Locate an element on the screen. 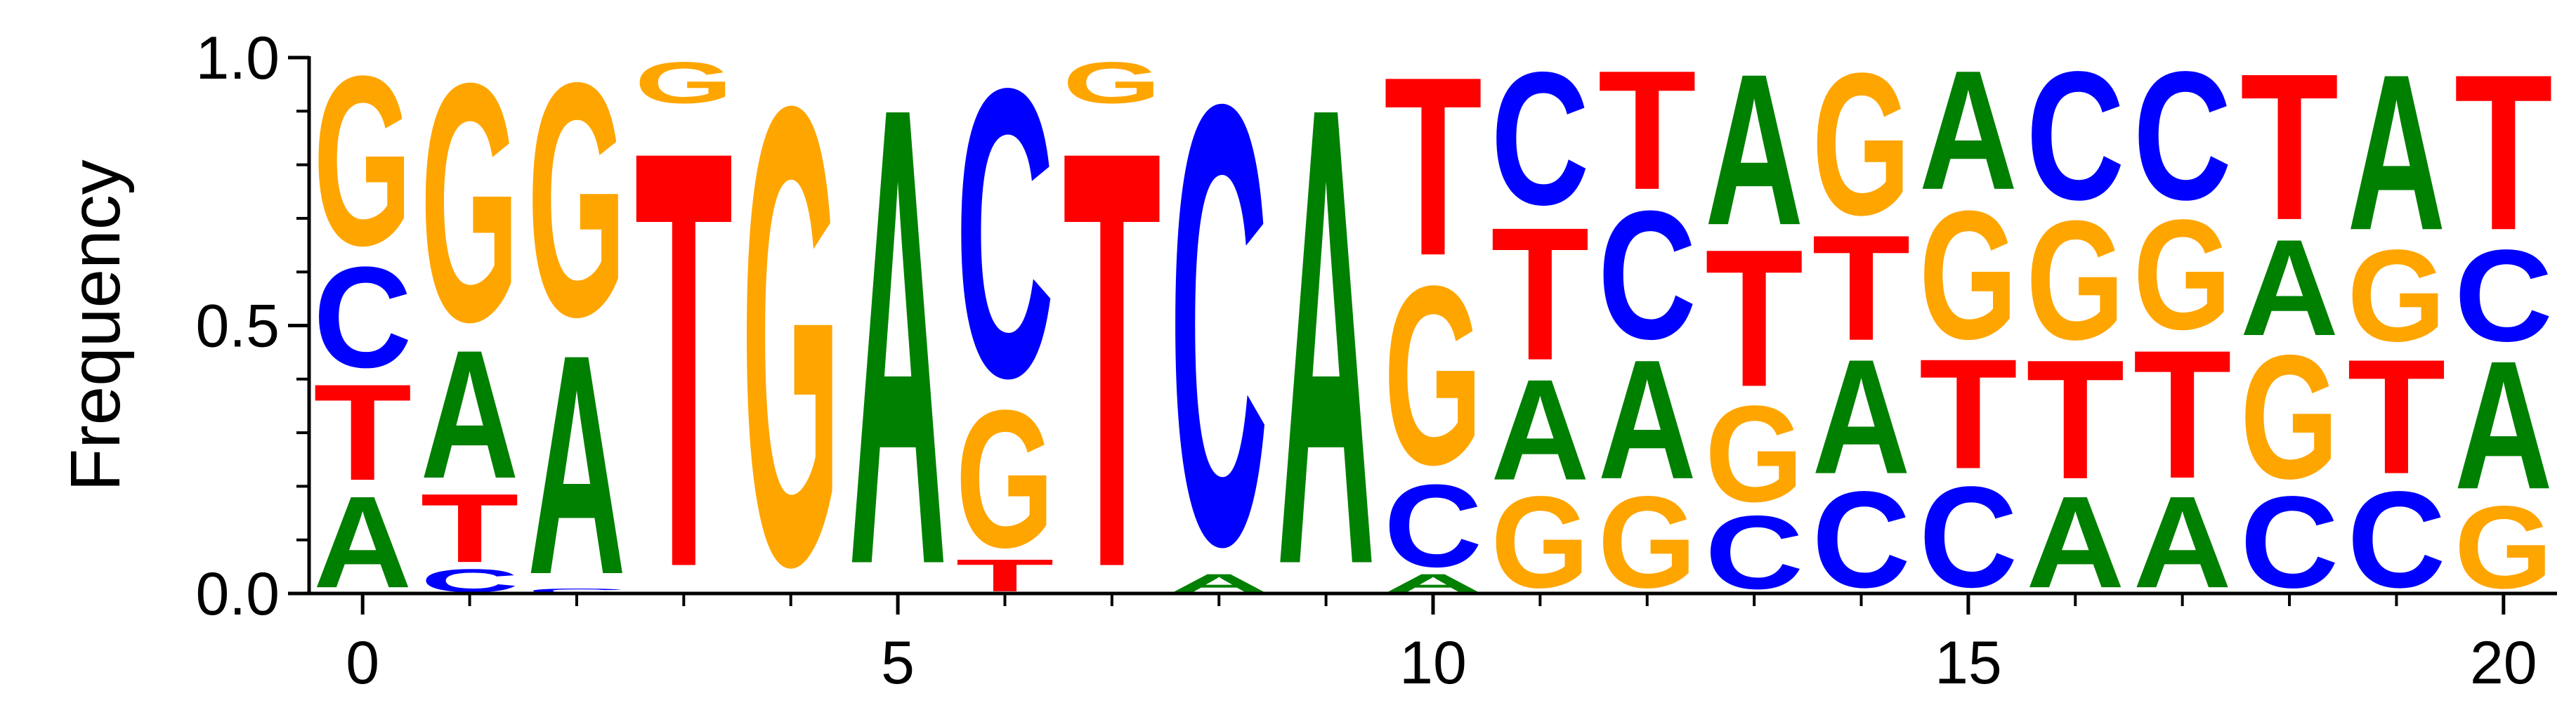 This screenshot has width=2576, height=722. y-axis-title: Frequency is located at coordinates (95, 325).